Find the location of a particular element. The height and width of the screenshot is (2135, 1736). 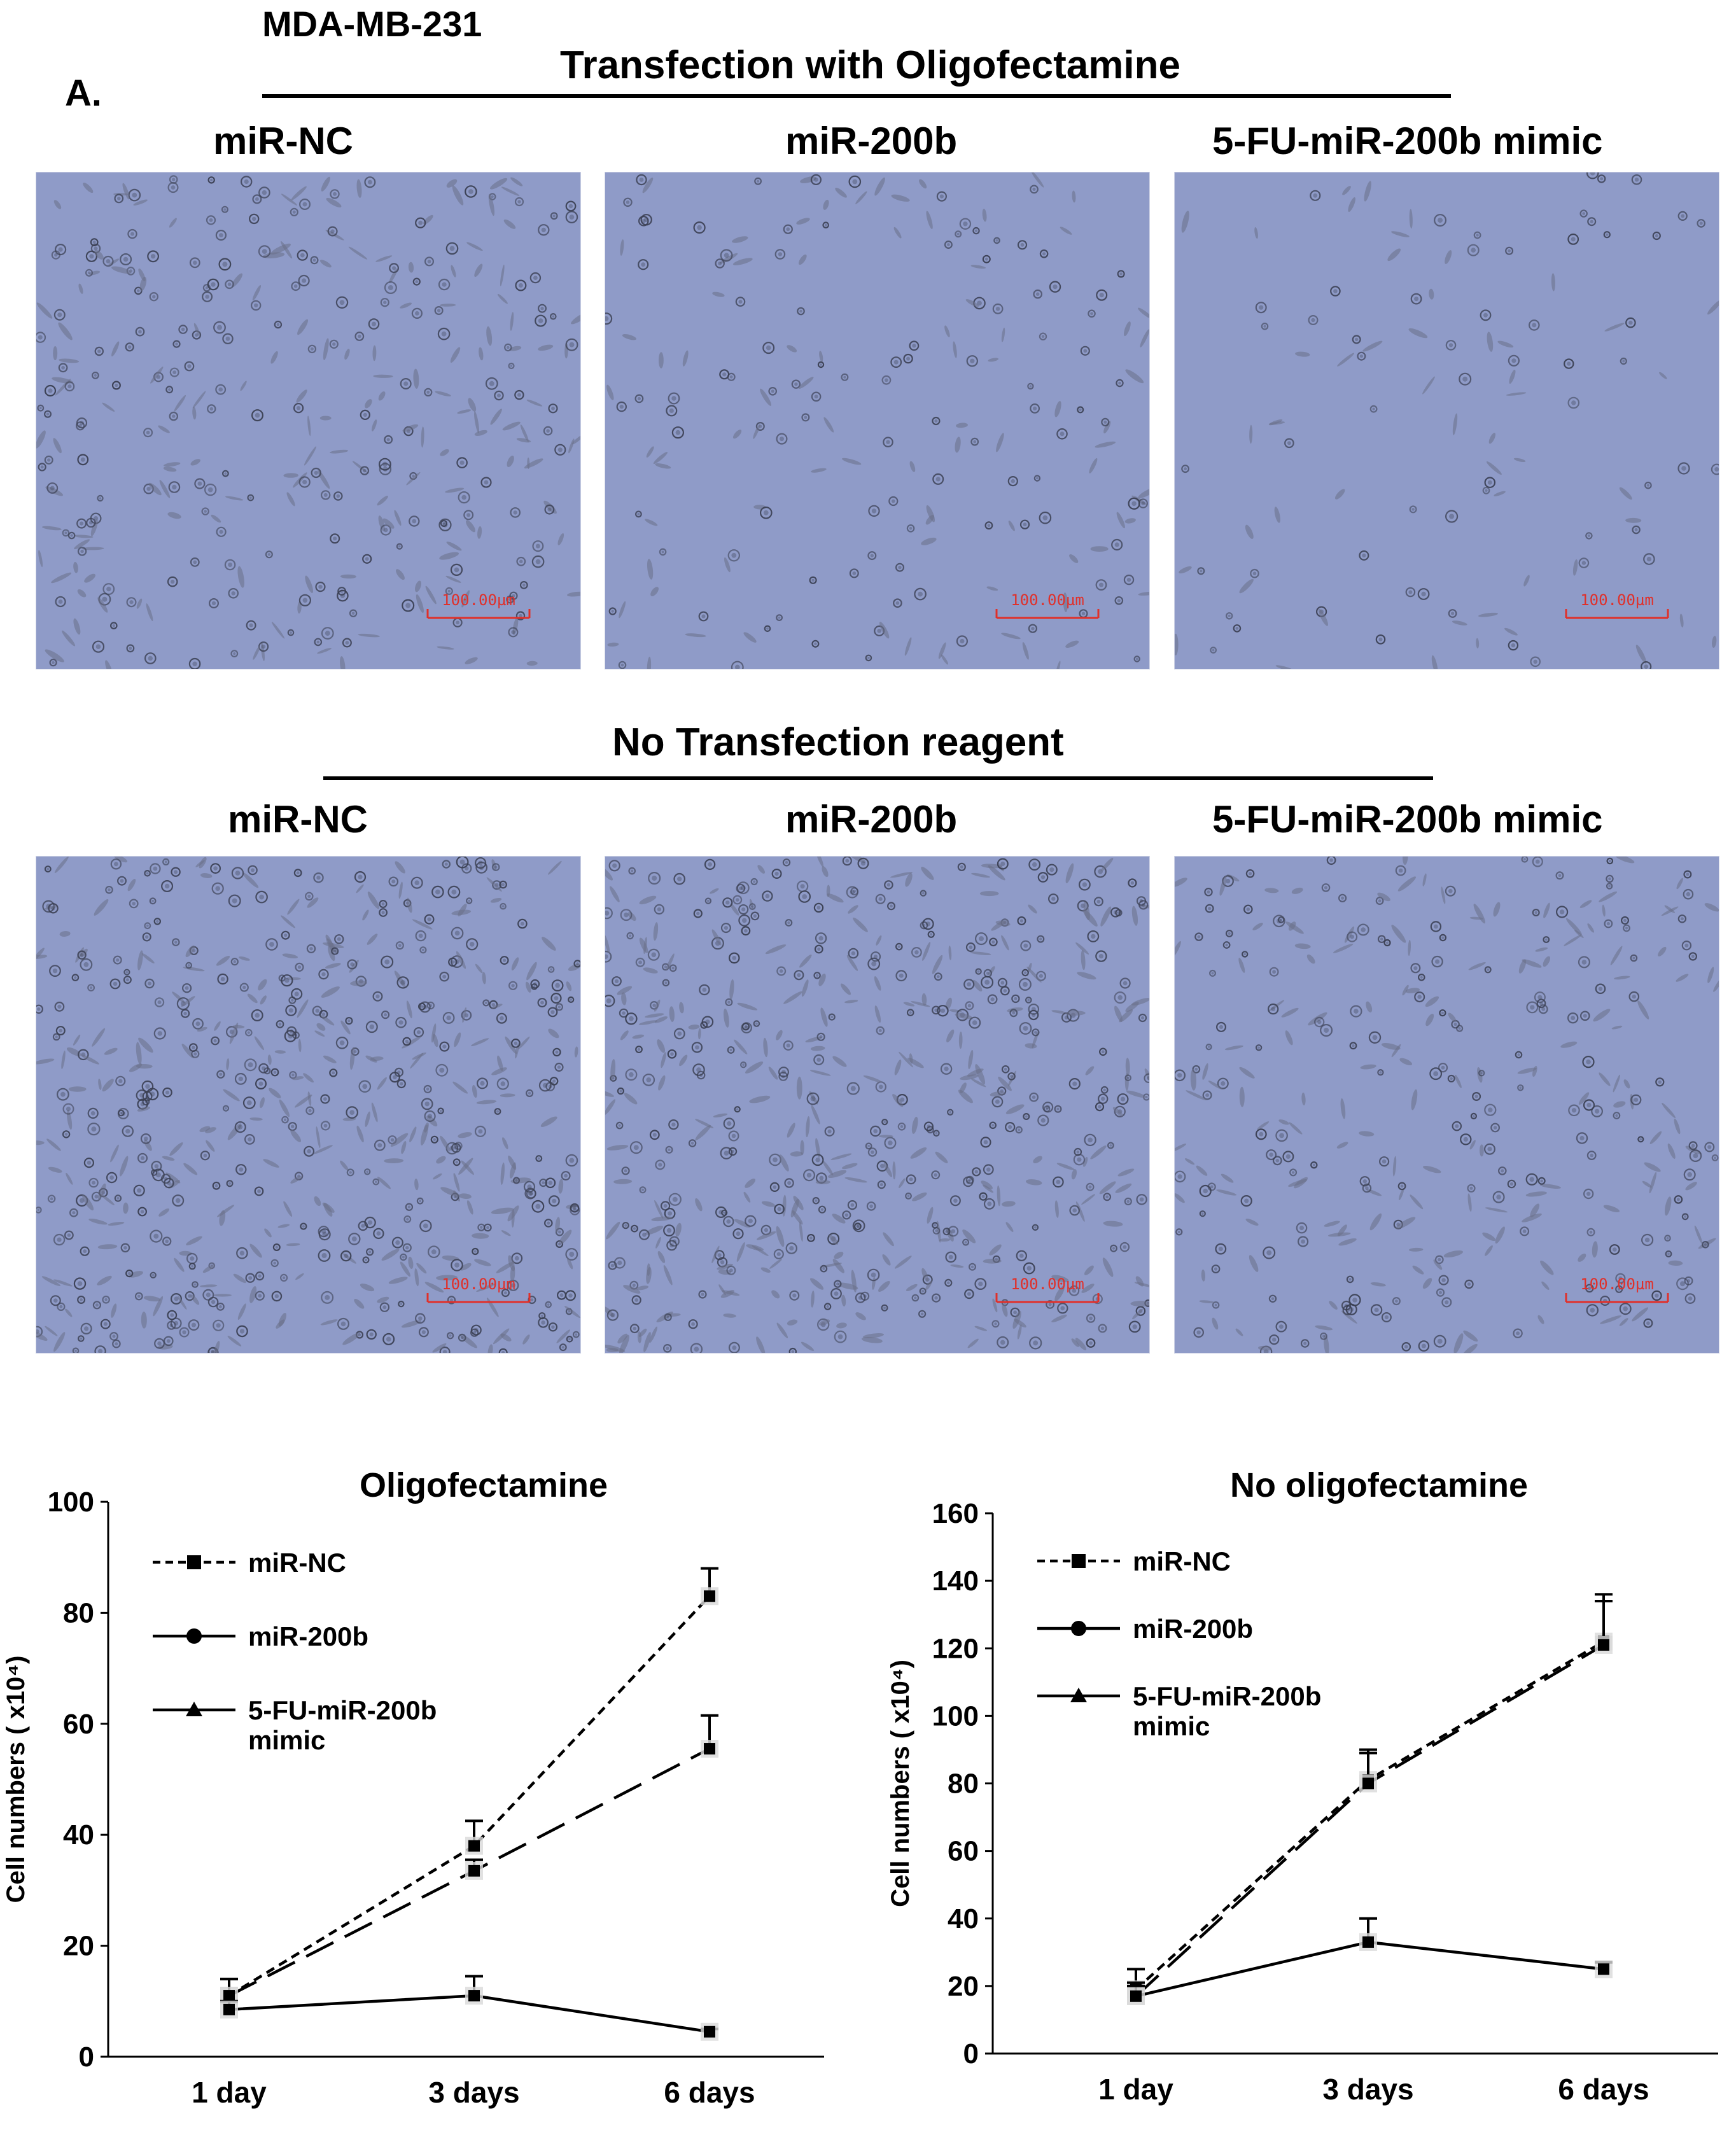

section-1-rule is located at coordinates (856, 96).